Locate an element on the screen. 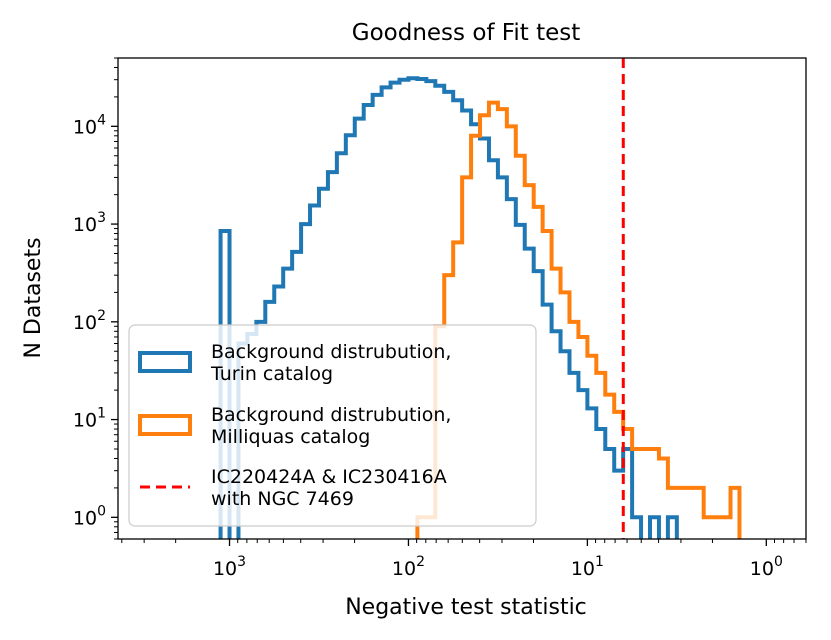 The width and height of the screenshot is (831, 640). x-tick-label: 10⁰ is located at coordinates (766, 567).